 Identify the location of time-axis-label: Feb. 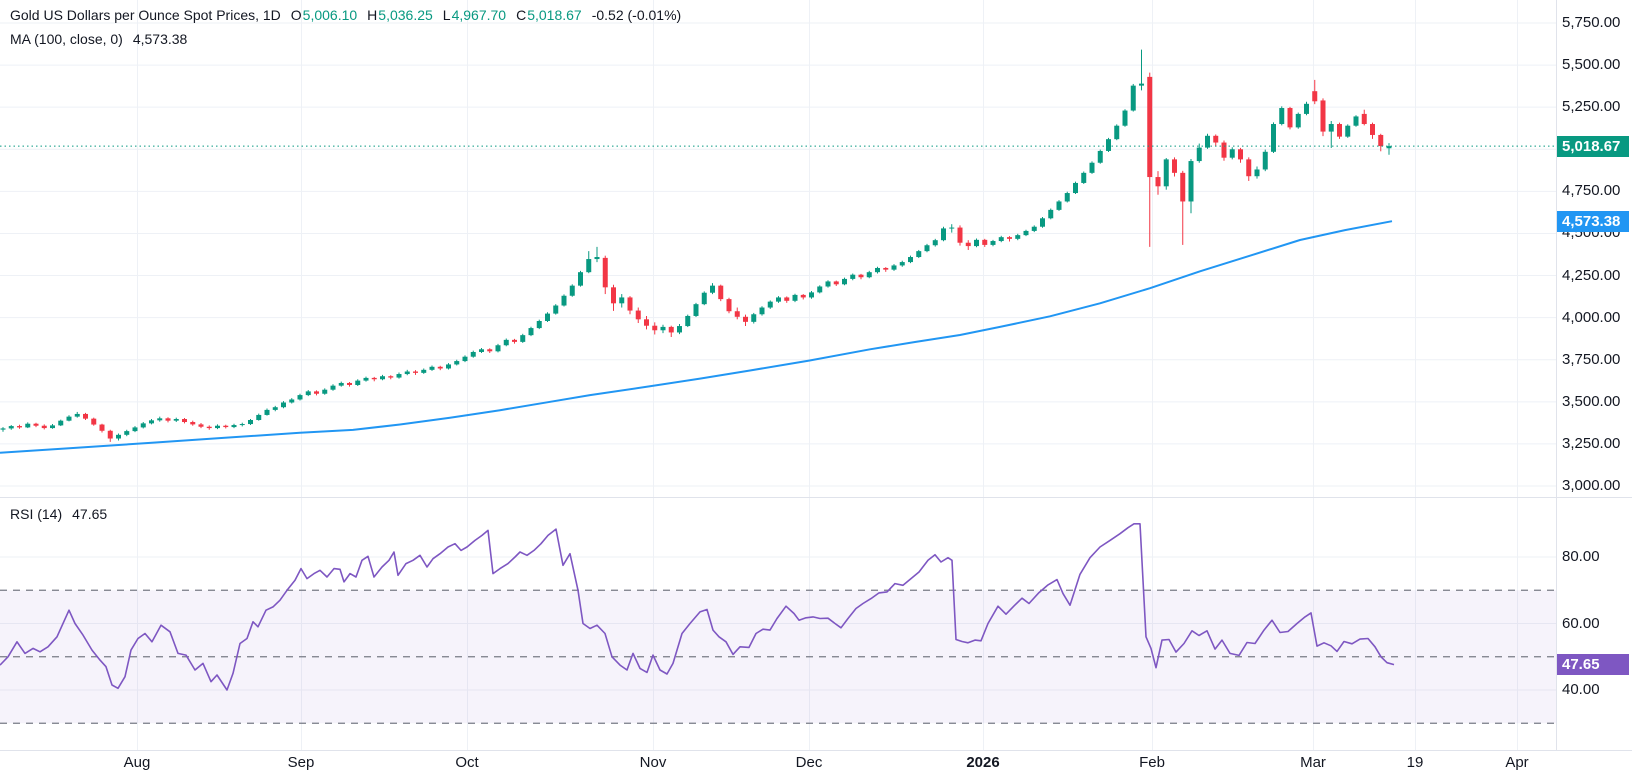
(1152, 762).